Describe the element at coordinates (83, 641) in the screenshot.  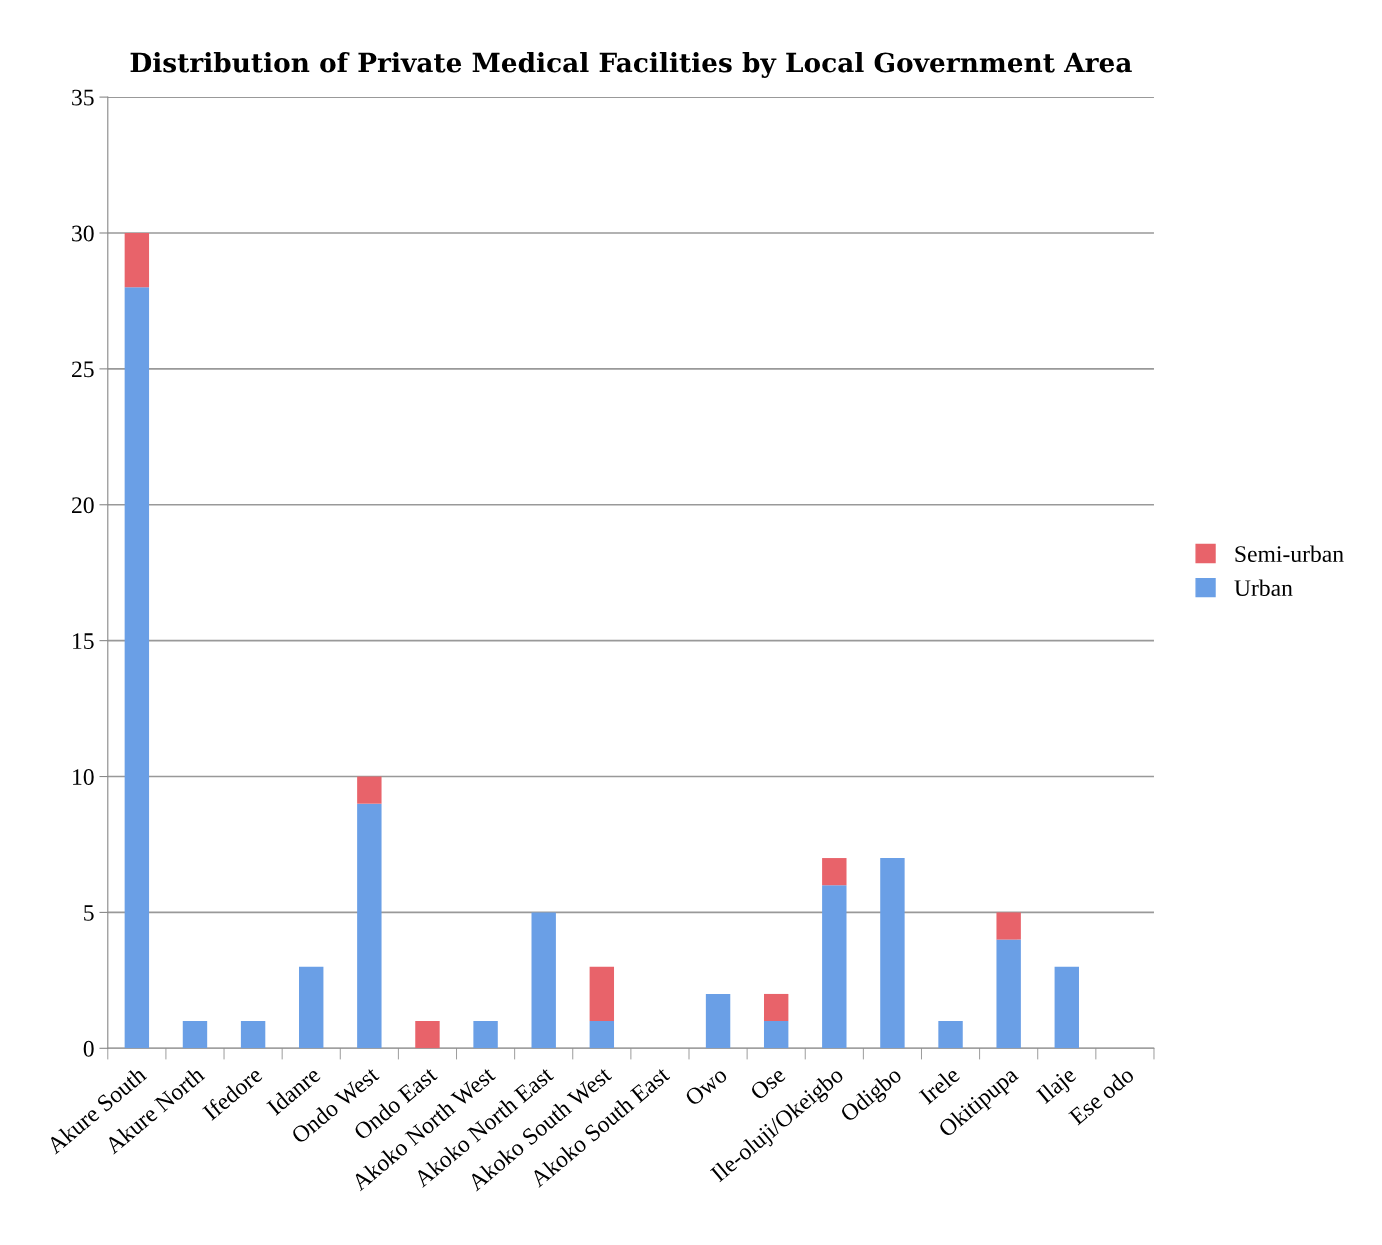
I see `y-tick-label: 15` at that location.